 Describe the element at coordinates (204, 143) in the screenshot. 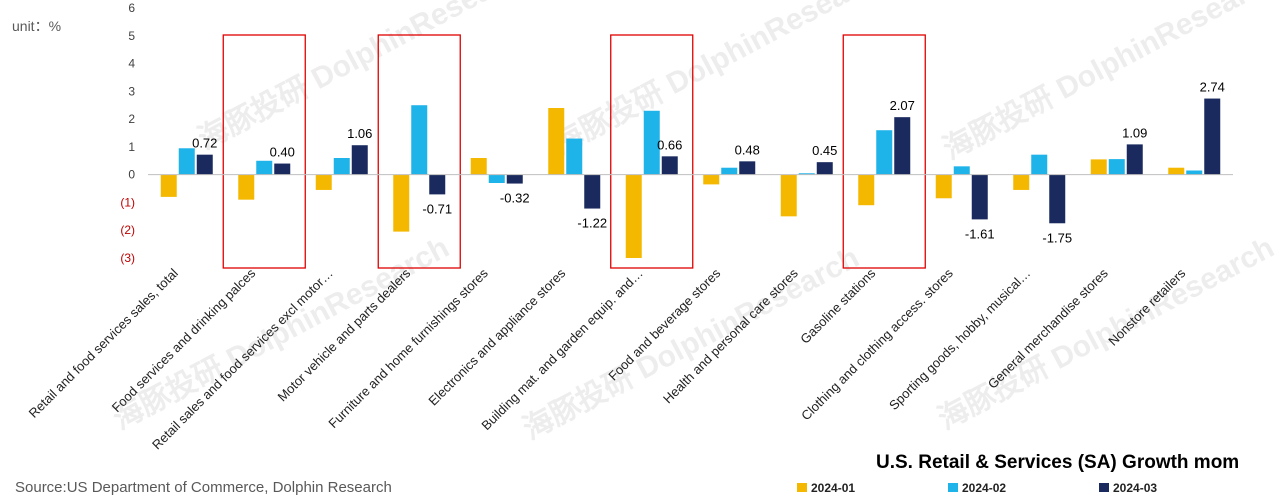

I see `data-label: 0.72` at that location.